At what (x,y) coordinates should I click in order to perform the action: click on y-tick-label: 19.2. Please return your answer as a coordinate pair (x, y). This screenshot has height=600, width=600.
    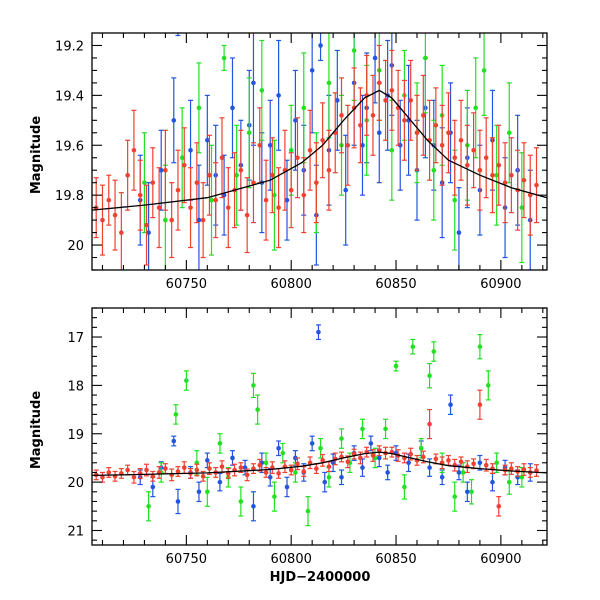
    Looking at the image, I should click on (69, 46).